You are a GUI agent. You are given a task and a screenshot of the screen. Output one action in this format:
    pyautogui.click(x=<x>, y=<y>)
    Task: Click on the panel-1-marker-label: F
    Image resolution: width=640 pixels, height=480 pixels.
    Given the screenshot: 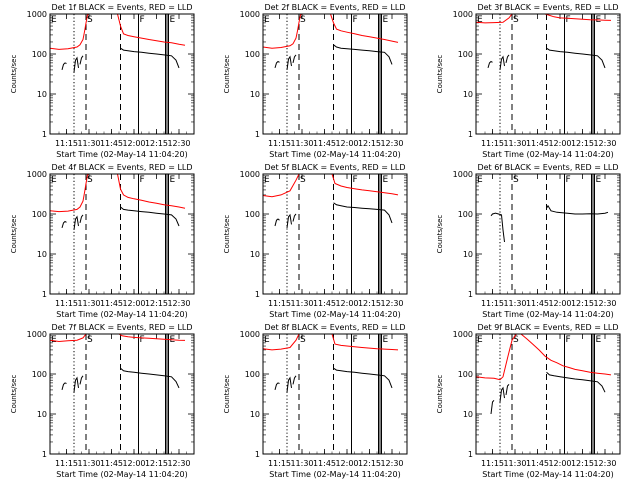 What is the action you would take?
    pyautogui.click(x=142, y=20)
    